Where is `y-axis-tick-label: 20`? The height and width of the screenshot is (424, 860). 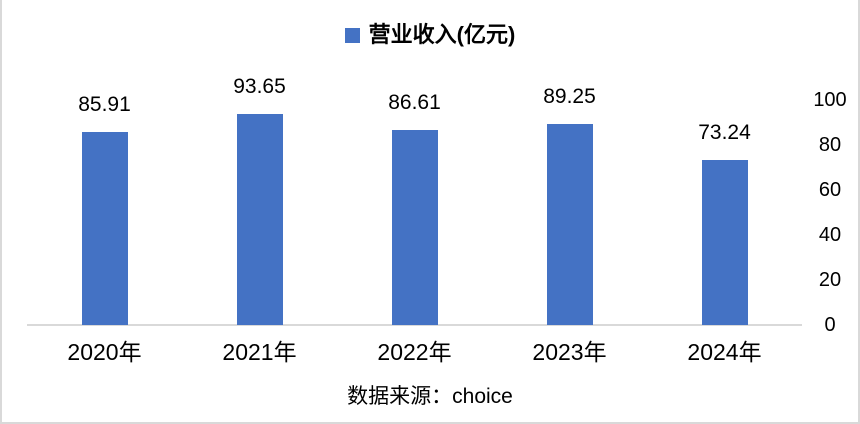
y-axis-tick-label: 20 is located at coordinates (830, 280).